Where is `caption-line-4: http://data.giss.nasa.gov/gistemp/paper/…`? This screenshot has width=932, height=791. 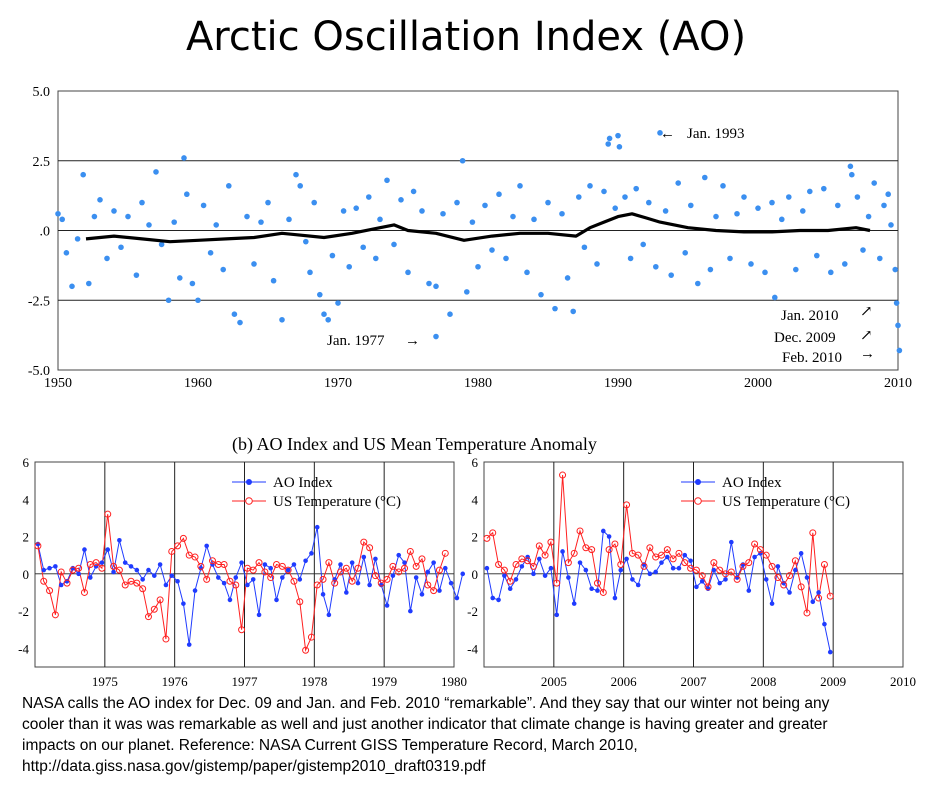 caption-line-4: http://data.giss.nasa.gov/gistemp/paper/… is located at coordinates (254, 766).